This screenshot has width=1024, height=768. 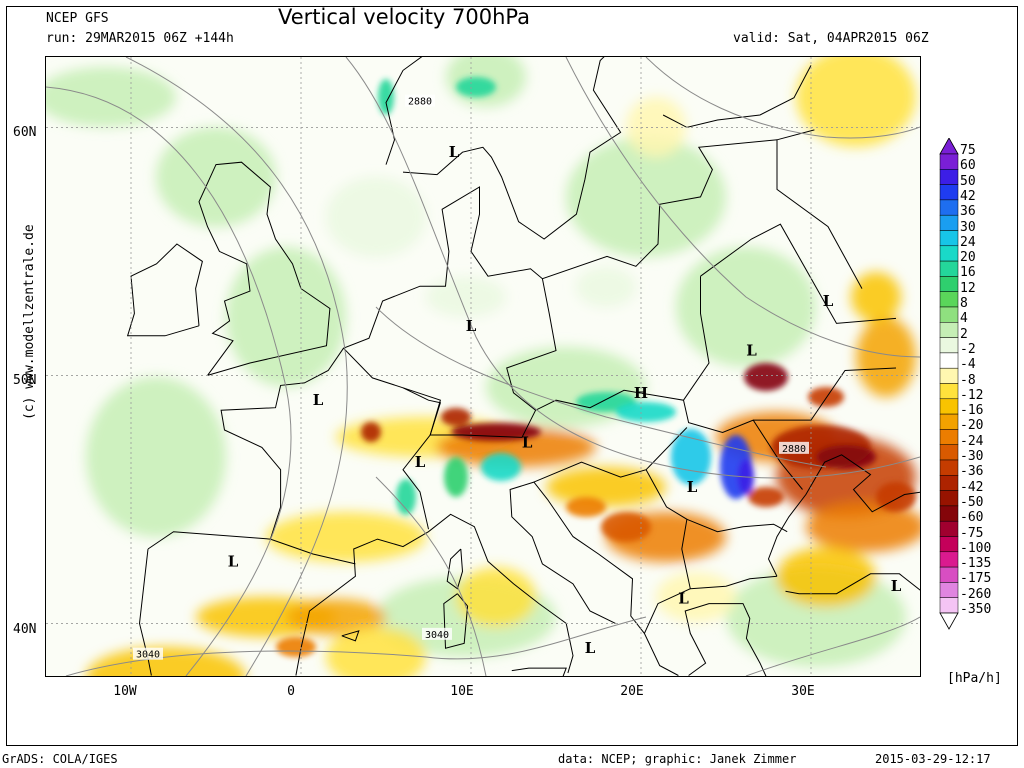 What do you see at coordinates (125, 691) in the screenshot?
I see `lon-label-10w: 10W` at bounding box center [125, 691].